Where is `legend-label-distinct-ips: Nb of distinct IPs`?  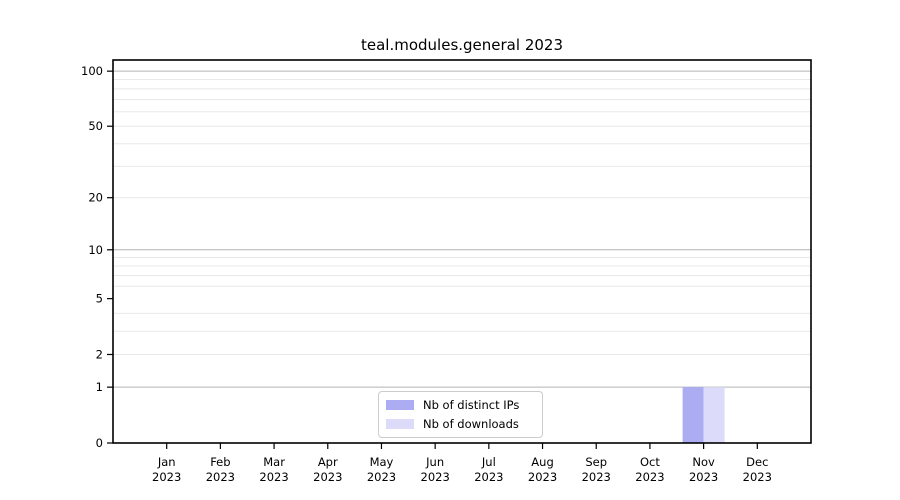 legend-label-distinct-ips: Nb of distinct IPs is located at coordinates (471, 405).